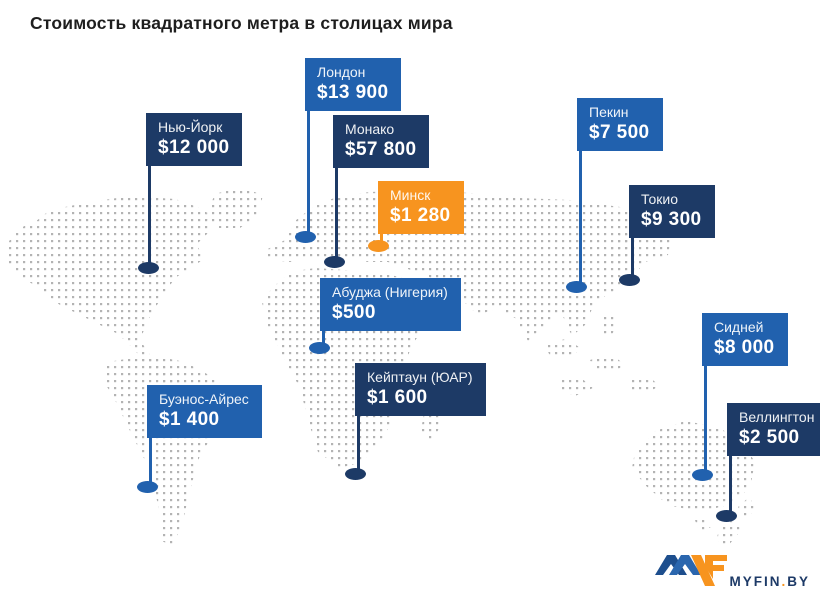 This screenshot has width=820, height=600. What do you see at coordinates (769, 437) in the screenshot?
I see `city-price: $2 500` at bounding box center [769, 437].